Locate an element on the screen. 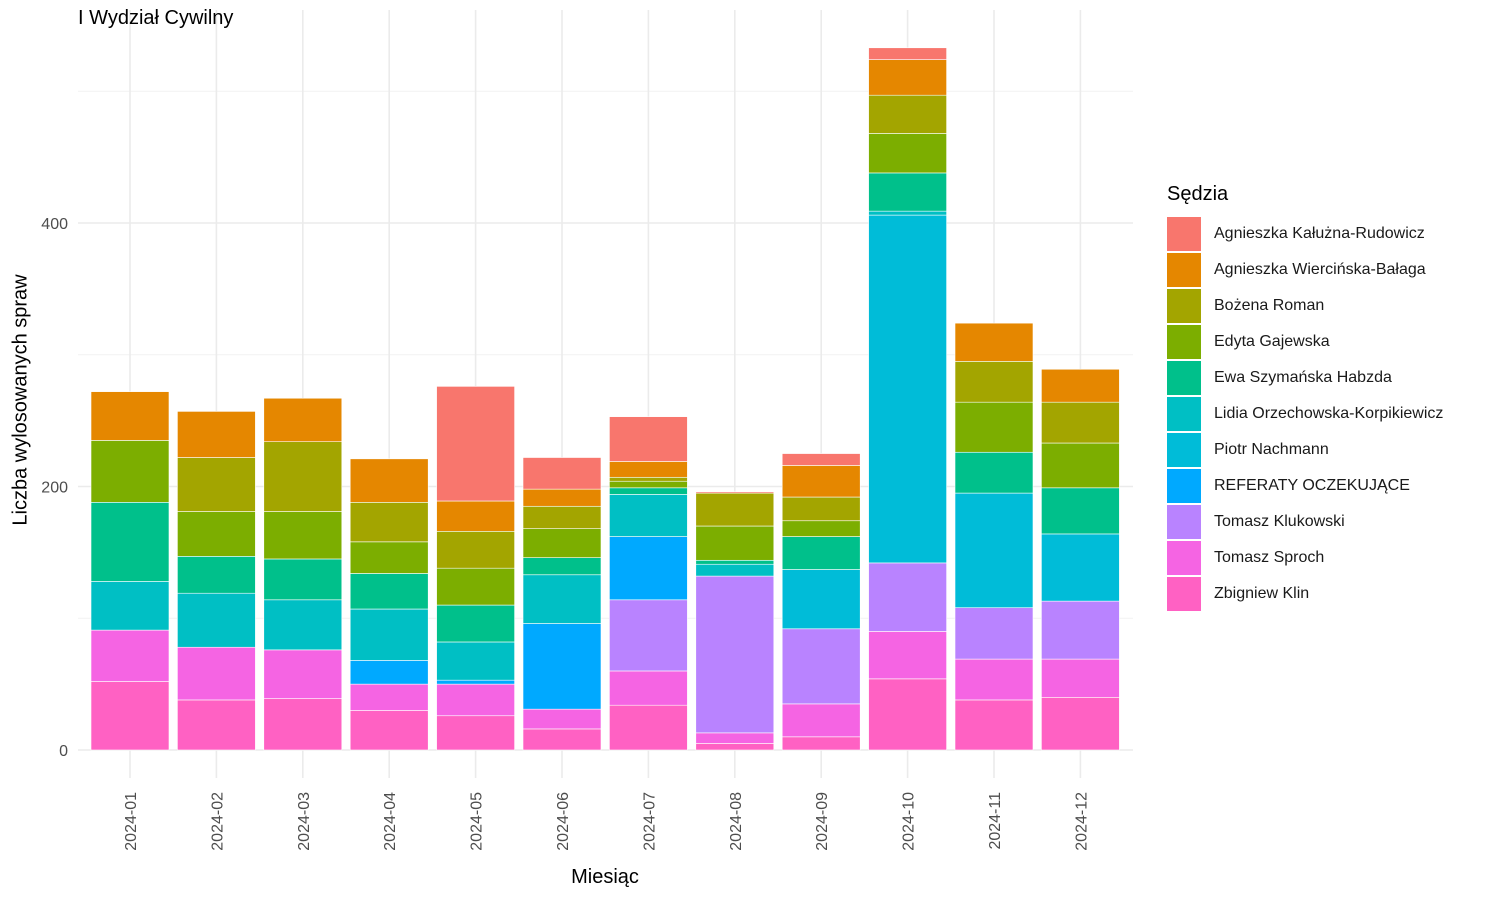  bar-segment: Piotr Nachmann 2024-11: 87 is located at coordinates (994, 550).